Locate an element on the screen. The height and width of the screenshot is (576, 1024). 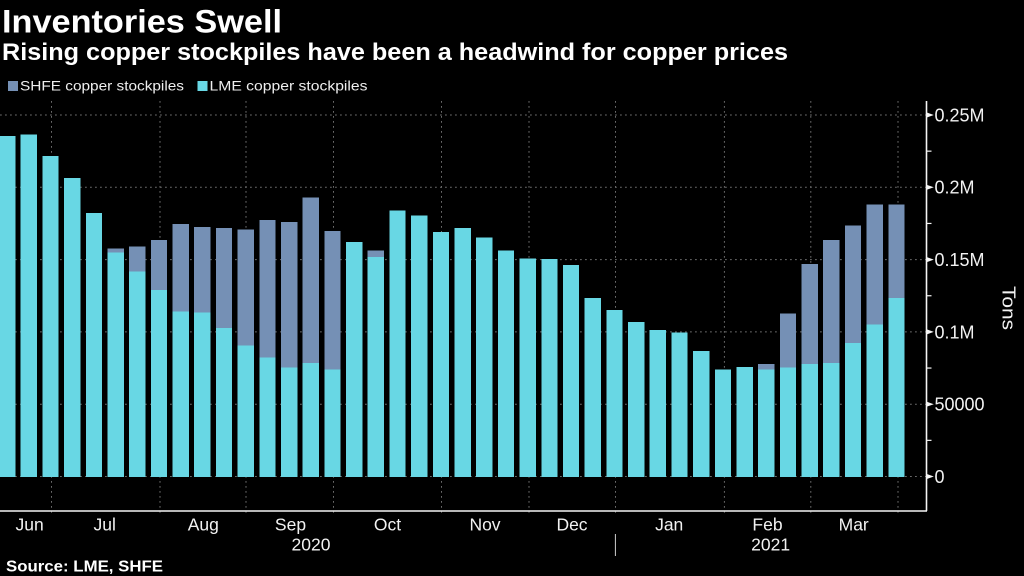
svg-text: 2020 is located at coordinates (311, 545).